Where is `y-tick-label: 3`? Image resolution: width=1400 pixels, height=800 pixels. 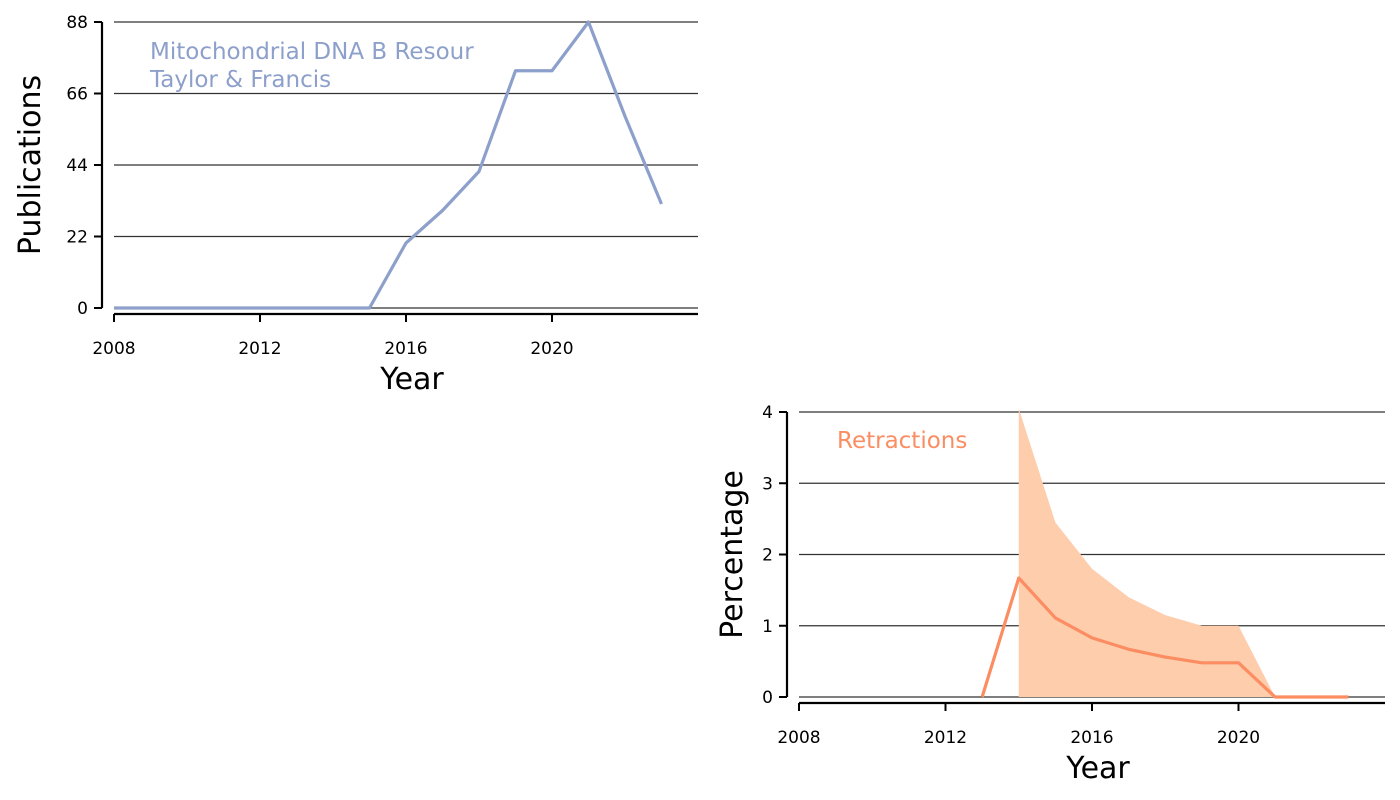
y-tick-label: 3 is located at coordinates (767, 484).